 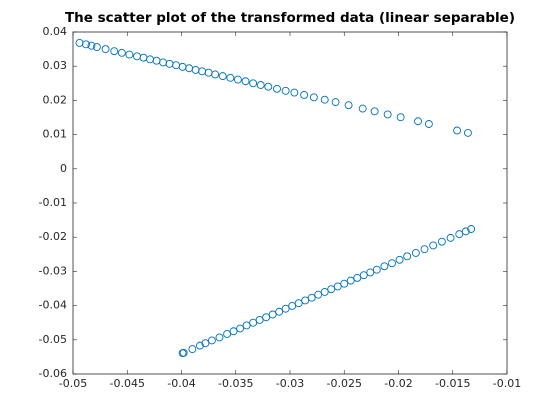 I want to click on x-tick-label: -0.035, so click(x=235, y=383).